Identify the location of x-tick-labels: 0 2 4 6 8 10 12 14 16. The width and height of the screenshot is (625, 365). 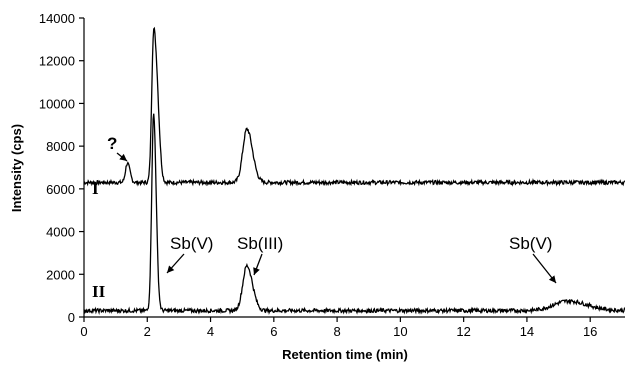
(338, 331).